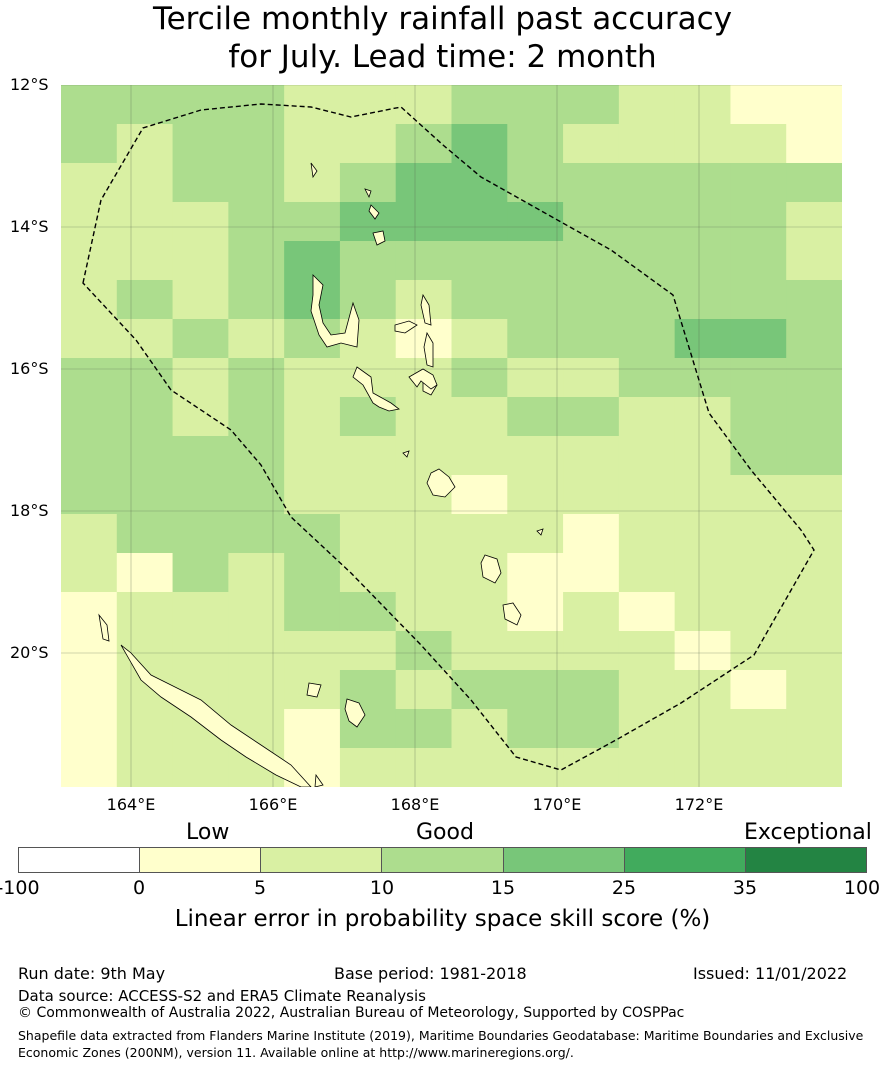  What do you see at coordinates (745, 888) in the screenshot?
I see `colorbar-tick: 35` at bounding box center [745, 888].